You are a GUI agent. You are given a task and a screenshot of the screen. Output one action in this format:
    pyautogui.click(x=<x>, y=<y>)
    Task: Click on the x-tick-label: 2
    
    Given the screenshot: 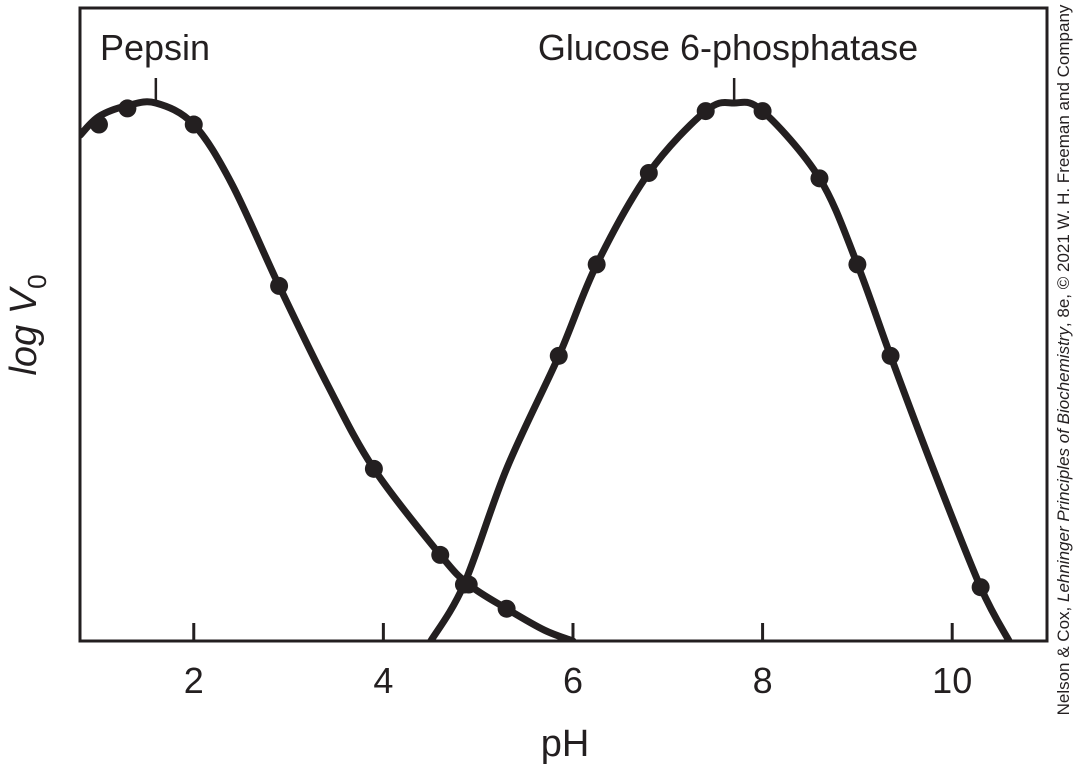 What is the action you would take?
    pyautogui.click(x=194, y=680)
    